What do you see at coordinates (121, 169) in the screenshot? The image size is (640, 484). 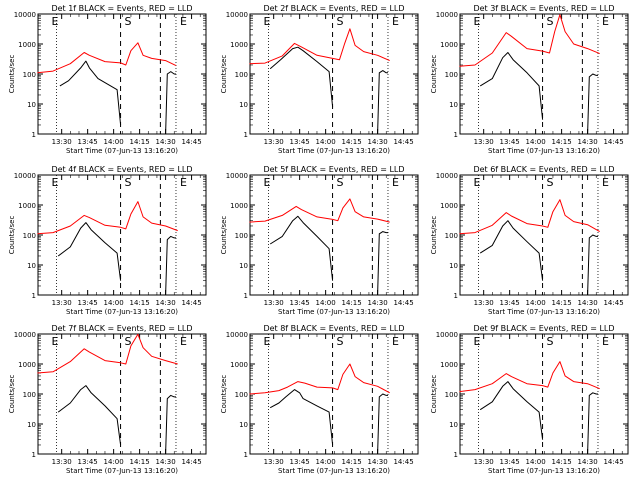 I see `chart-title: Det 4f BLACK = Events, RED = LLD` at bounding box center [121, 169].